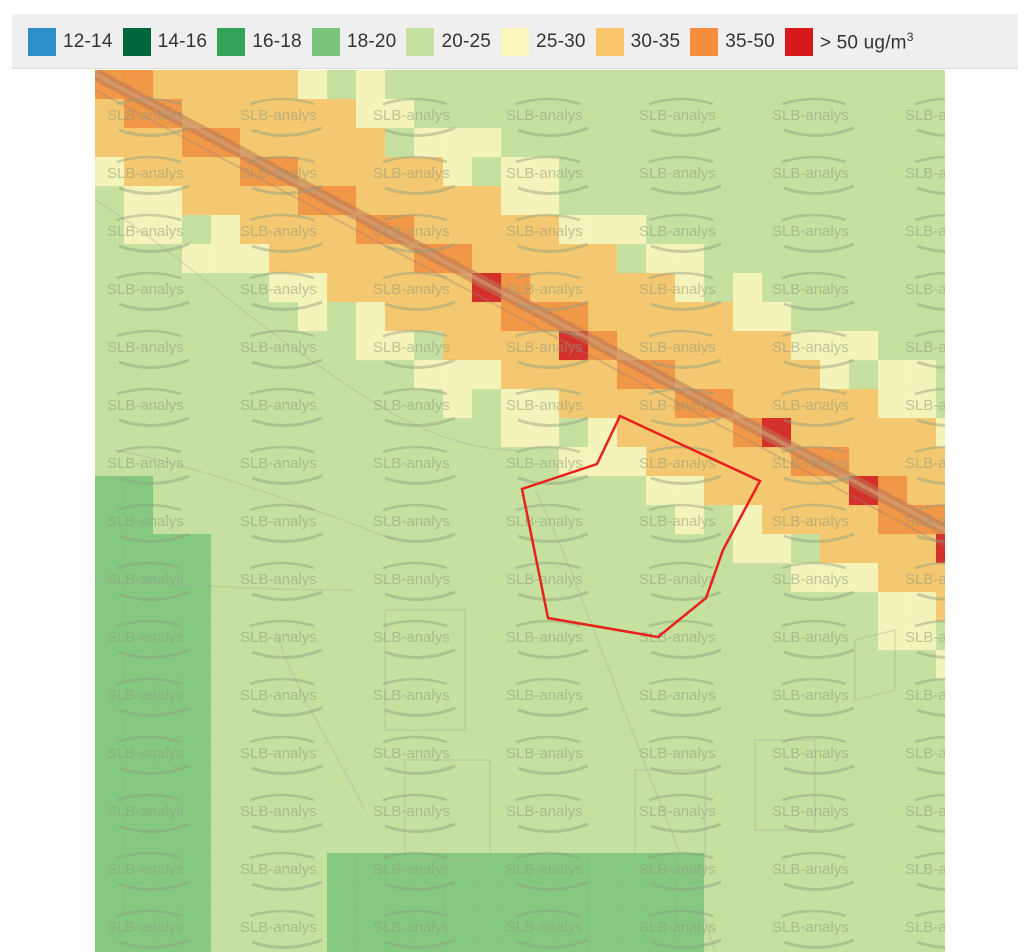 This screenshot has height=952, width=1024. What do you see at coordinates (259, 42) in the screenshot?
I see `legend-item-16-18: 16-18` at bounding box center [259, 42].